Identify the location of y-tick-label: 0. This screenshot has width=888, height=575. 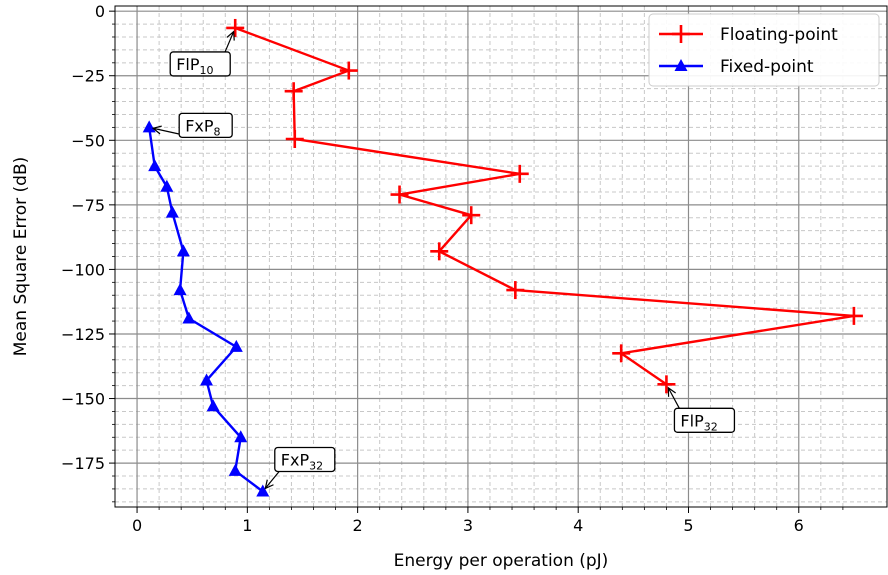
(100, 11).